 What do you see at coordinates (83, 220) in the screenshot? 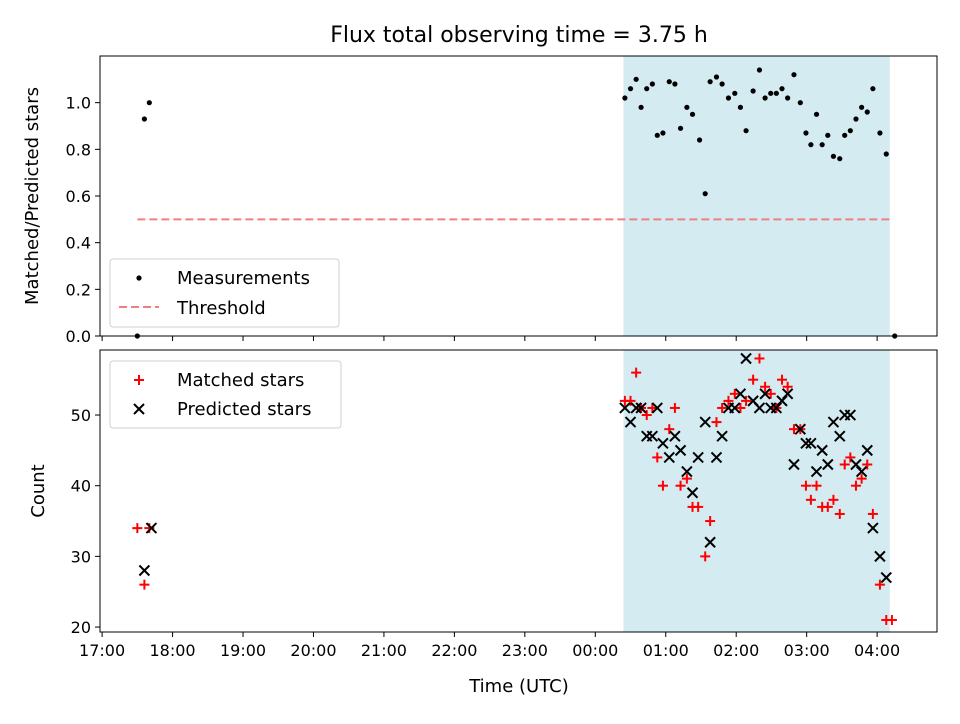
I see `ratio-y-ticks: 0.0 0.2 0.4 0.6 0.8 1.0` at bounding box center [83, 220].